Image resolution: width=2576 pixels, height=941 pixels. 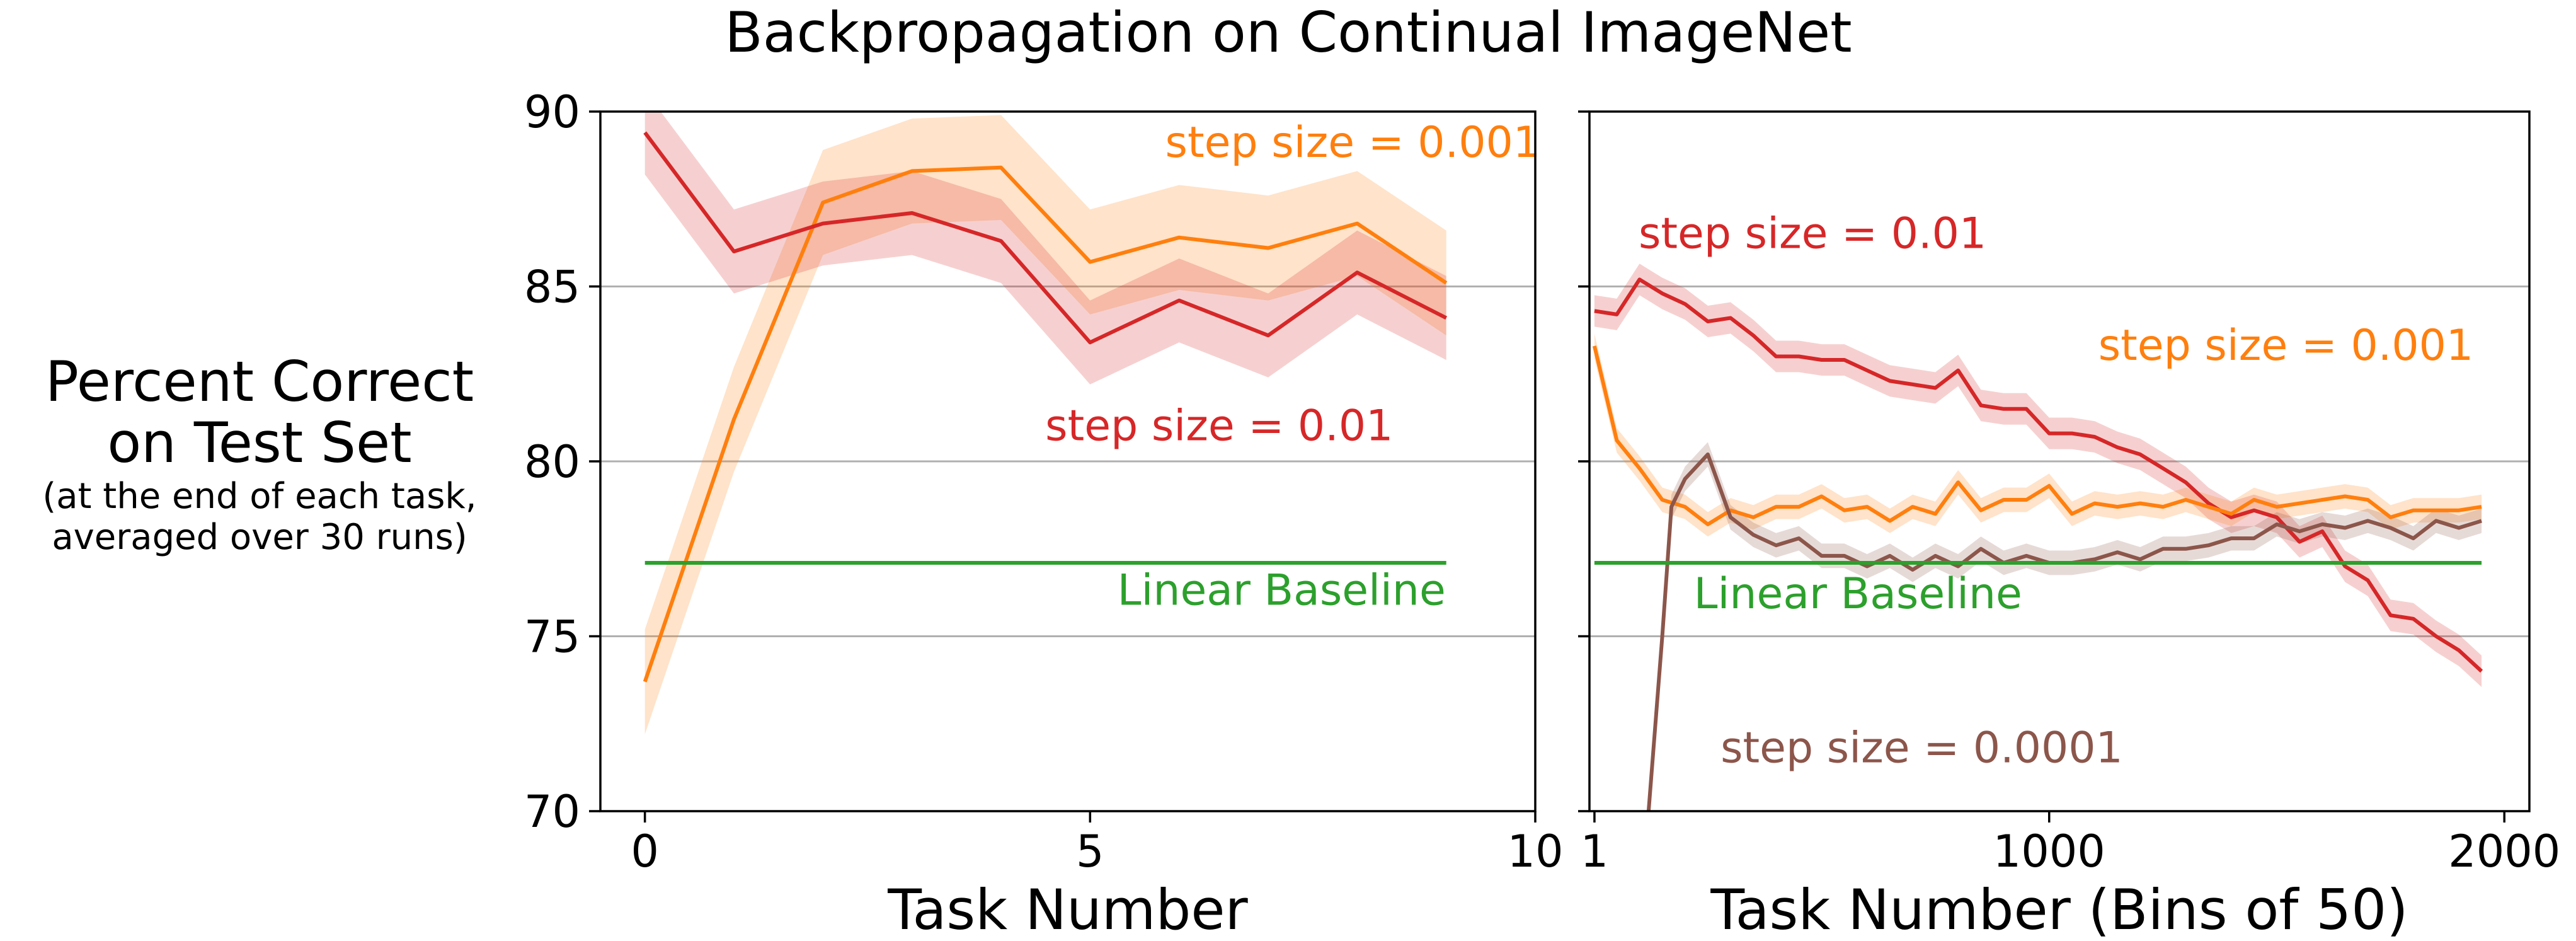 I want to click on left-ytick-label-70: 70, so click(x=552, y=812).